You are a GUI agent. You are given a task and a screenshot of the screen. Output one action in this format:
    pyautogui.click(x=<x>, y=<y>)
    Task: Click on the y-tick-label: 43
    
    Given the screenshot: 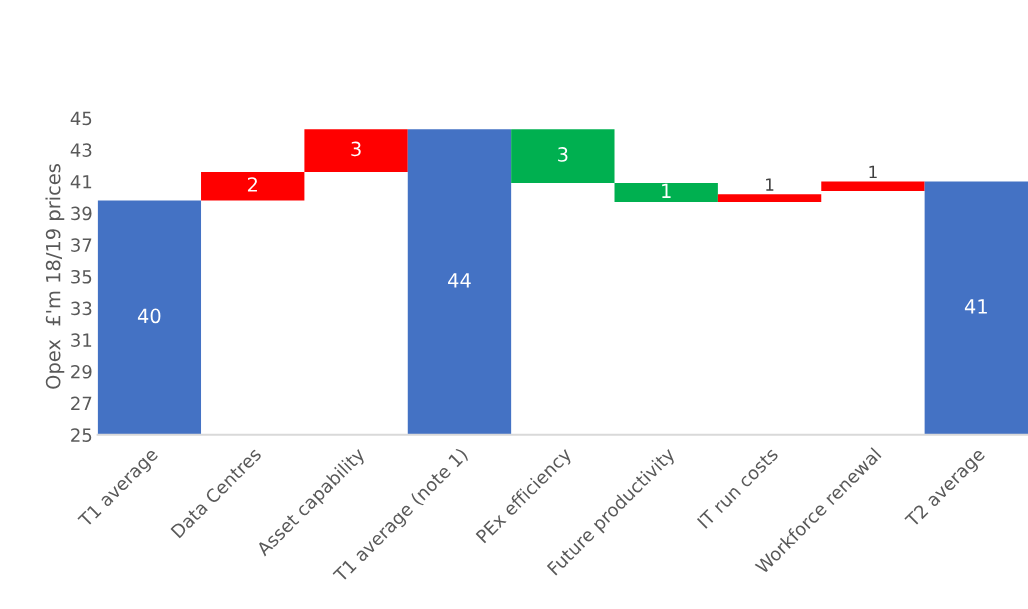 What is the action you would take?
    pyautogui.click(x=81, y=150)
    